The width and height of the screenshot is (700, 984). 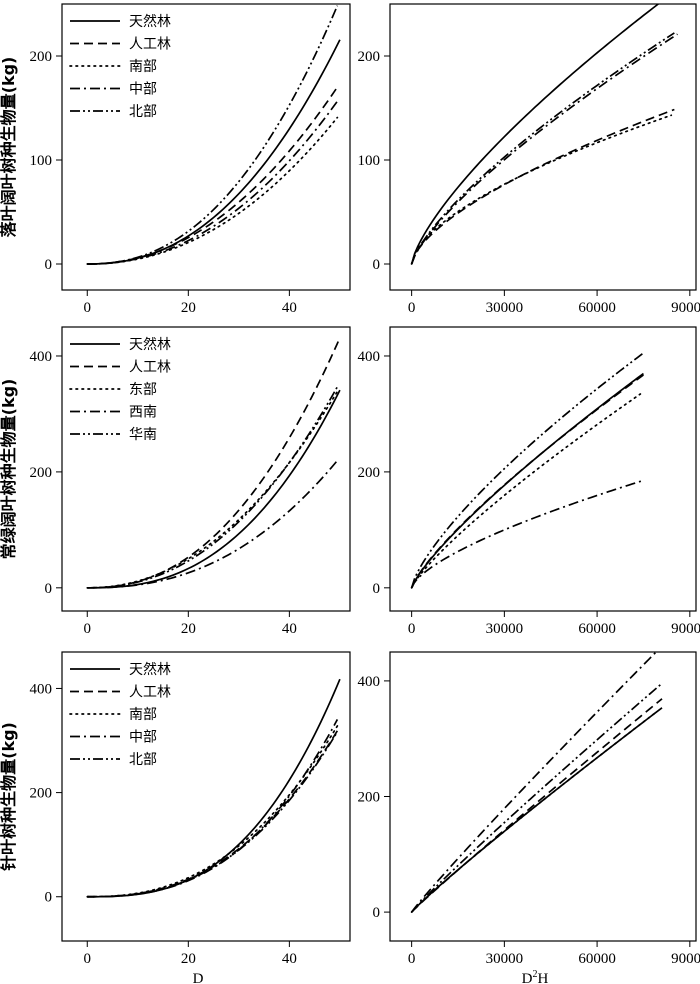 I want to click on x-axis-label: D2H, so click(x=535, y=976).